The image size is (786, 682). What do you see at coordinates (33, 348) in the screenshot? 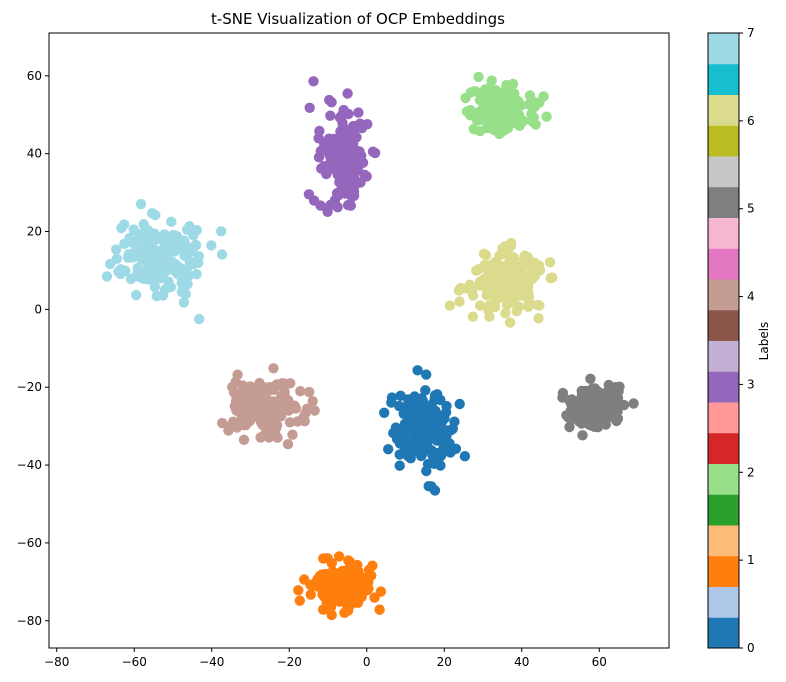
I see `y-axis: −80 −60 −40 −20 0 20 40 60` at bounding box center [33, 348].